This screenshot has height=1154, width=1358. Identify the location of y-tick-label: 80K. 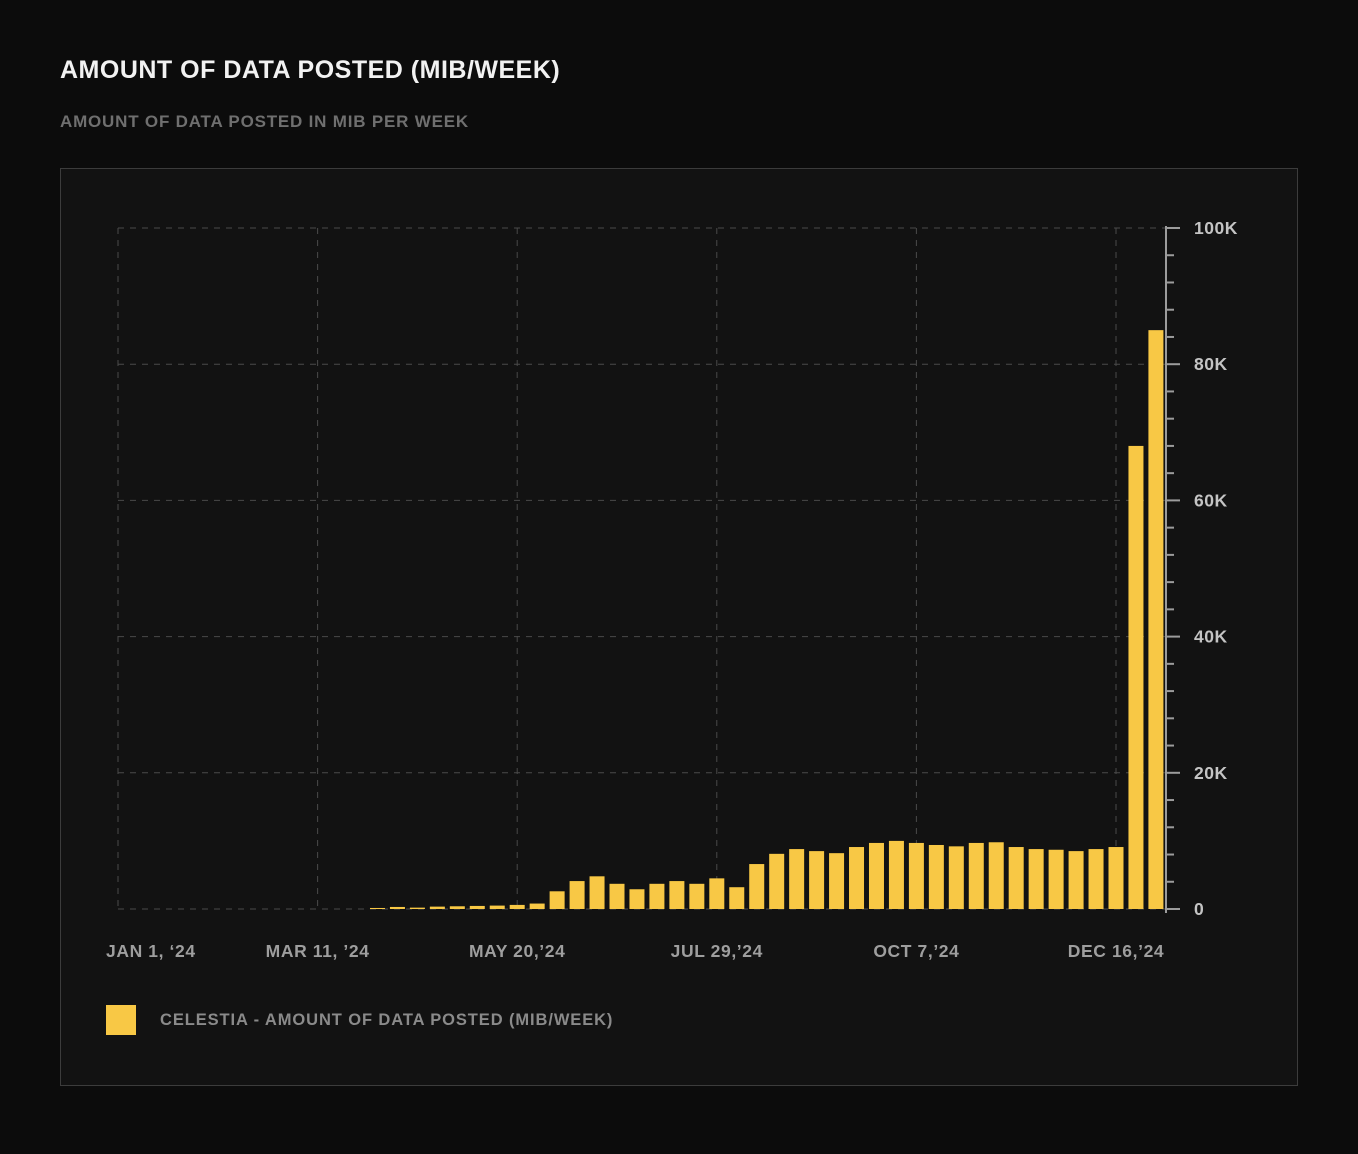
(1211, 364).